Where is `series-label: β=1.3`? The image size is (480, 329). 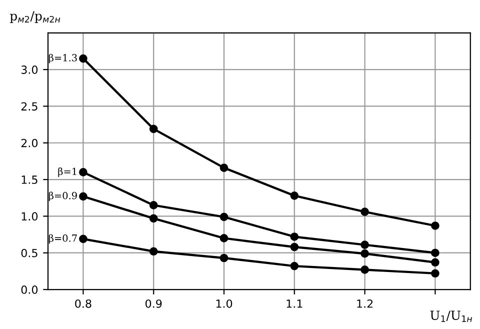
series-label: β=1.3 is located at coordinates (62, 59).